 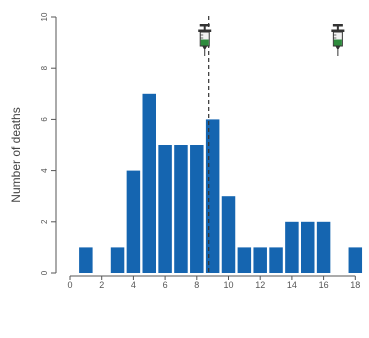 I want to click on x-axis: 0 2 4 6 8 10 12 14 16 18, so click(x=213, y=282).